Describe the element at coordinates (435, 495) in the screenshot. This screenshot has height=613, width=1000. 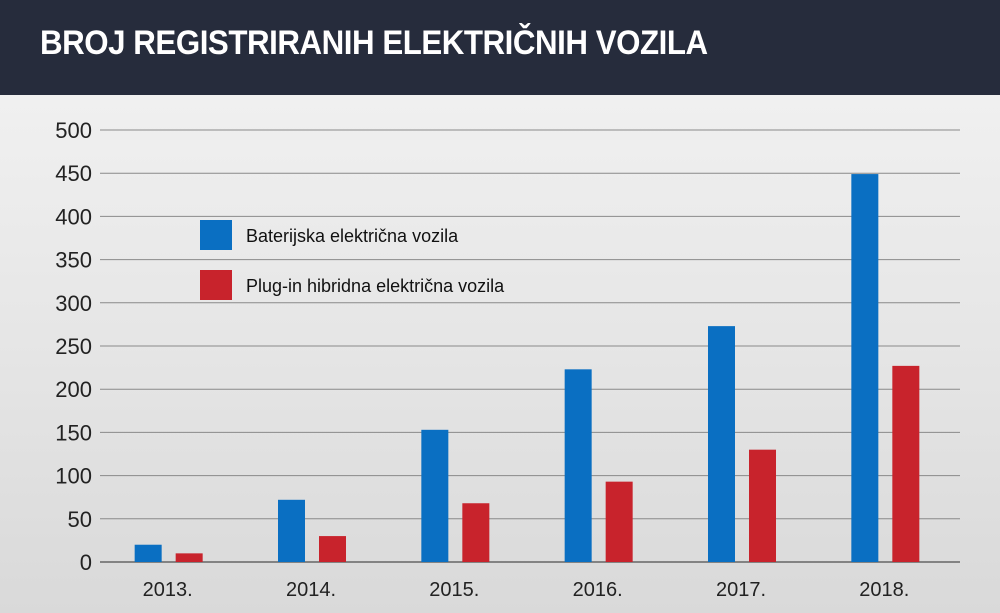
I see `bar-bev-2015` at that location.